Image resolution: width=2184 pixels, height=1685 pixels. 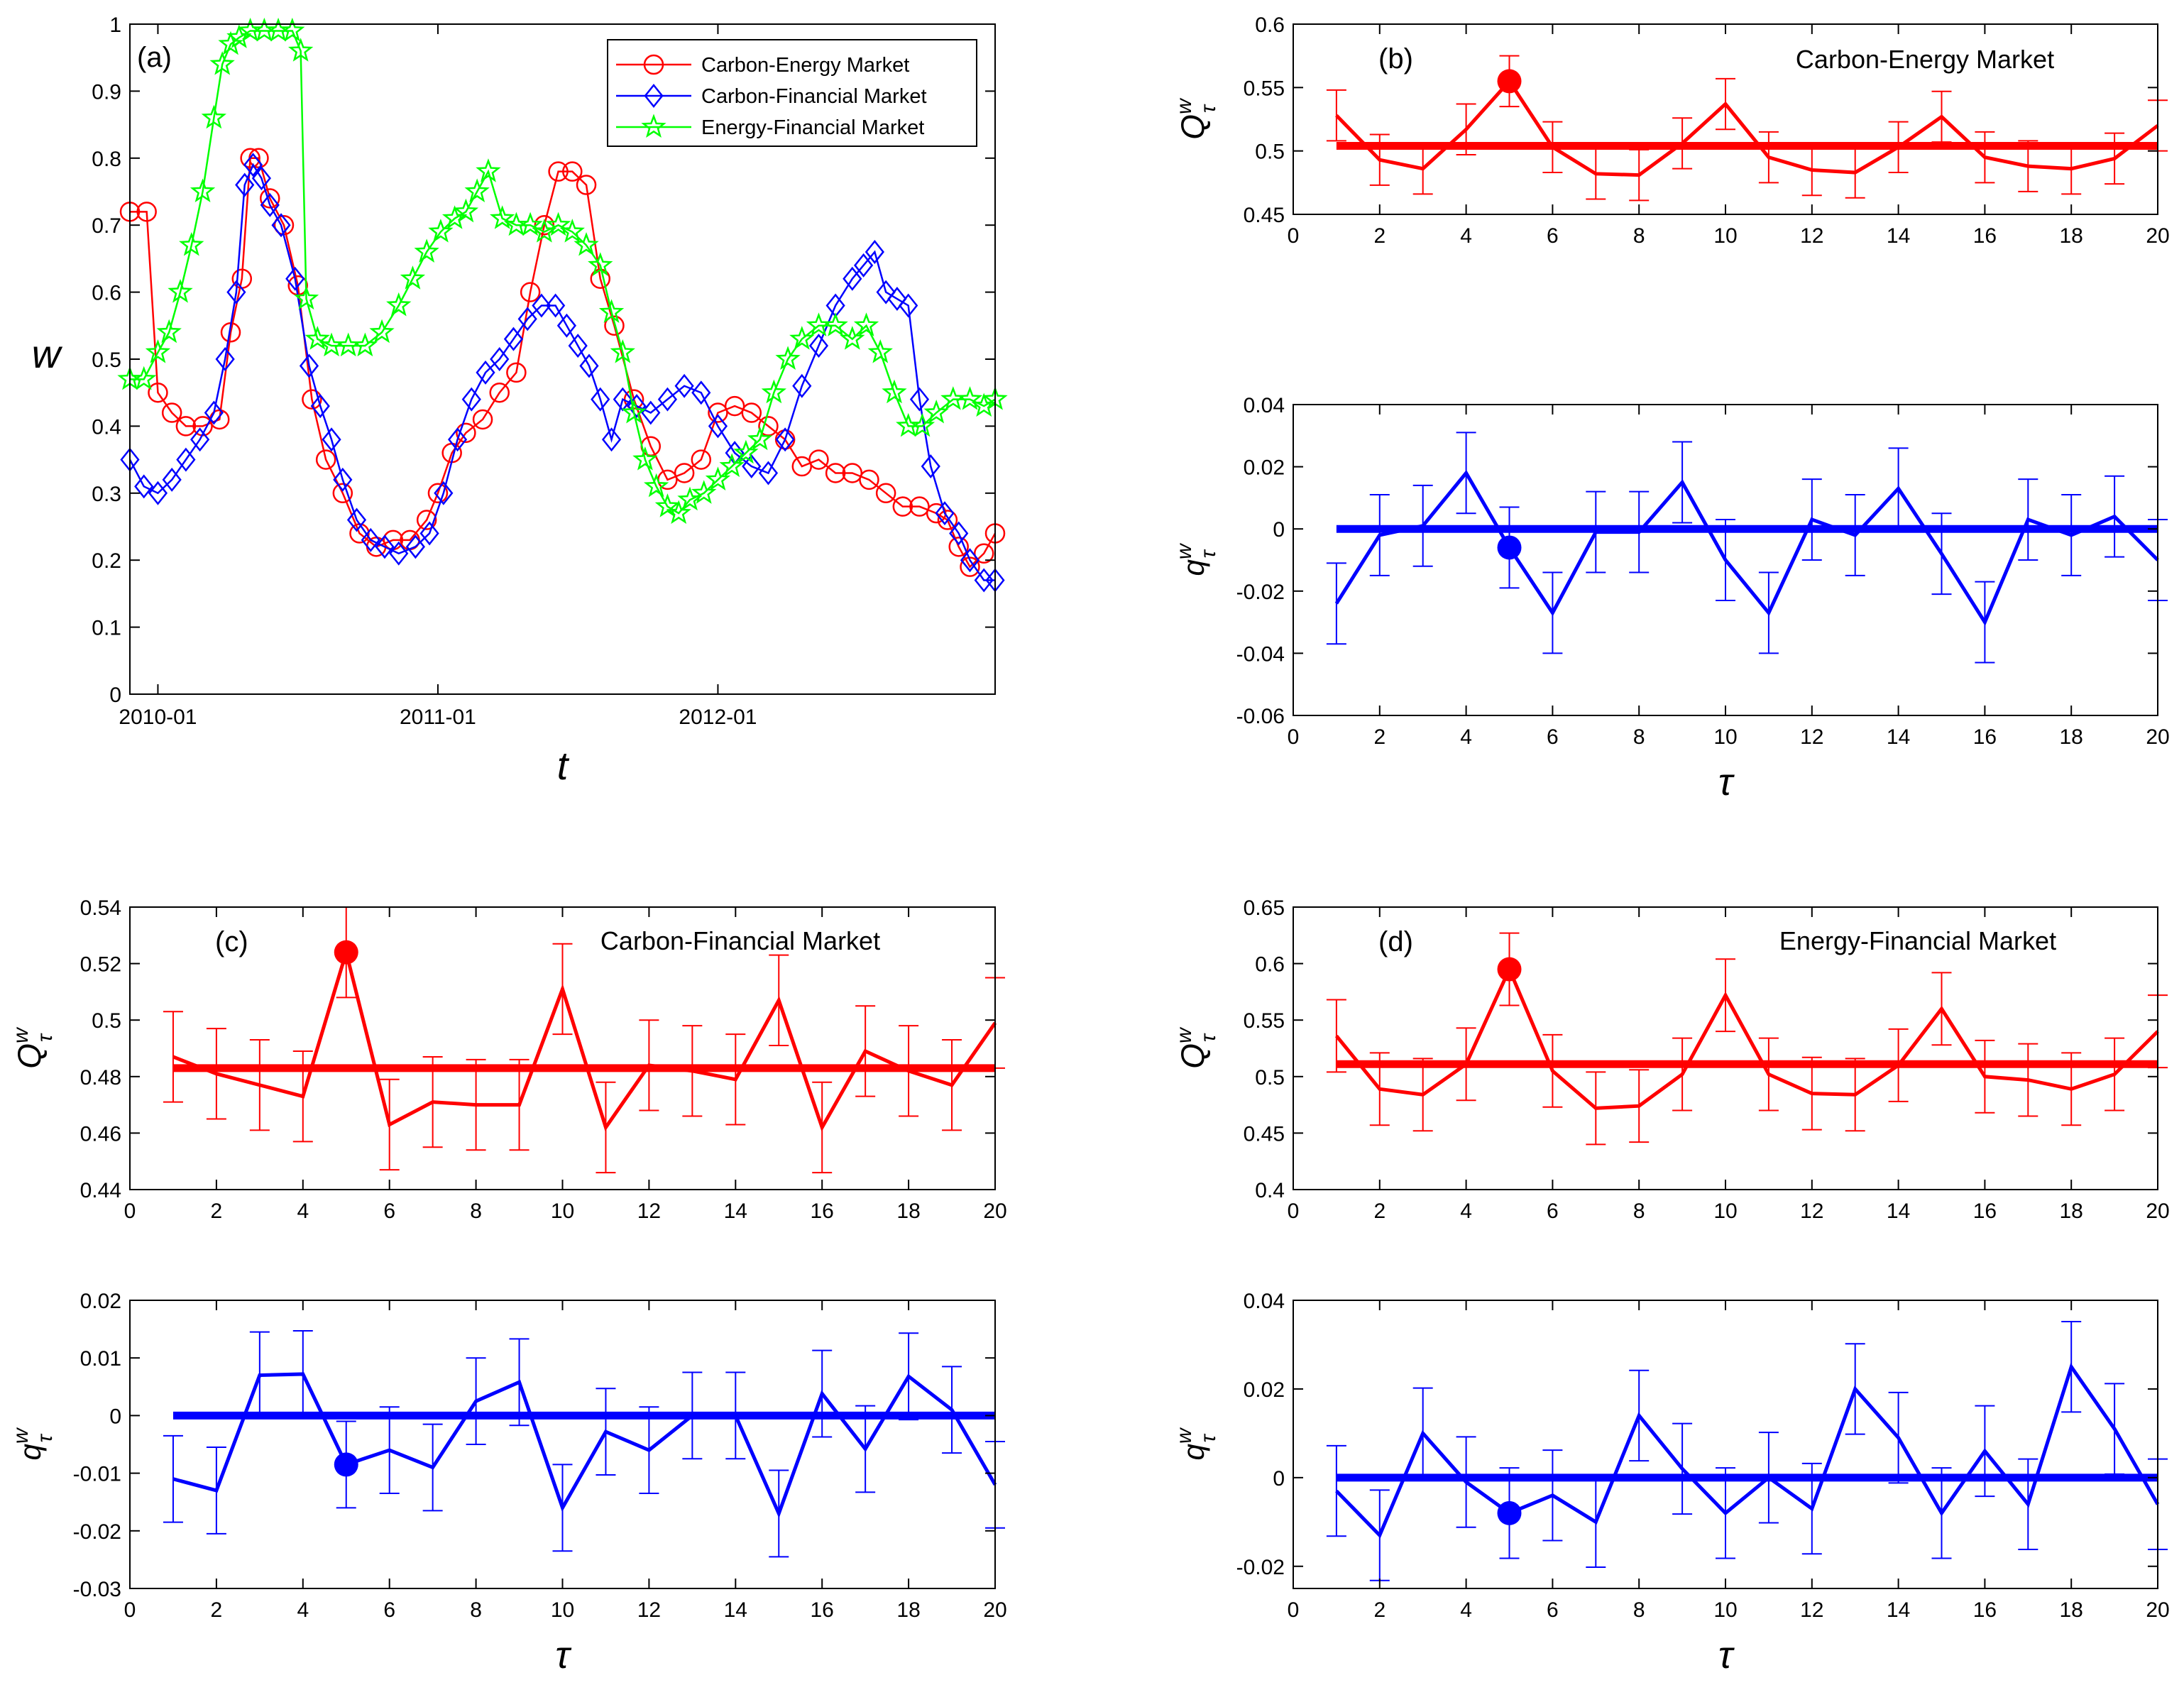 What do you see at coordinates (101, 965) in the screenshot?
I see `y-tick-label: 0.52` at bounding box center [101, 965].